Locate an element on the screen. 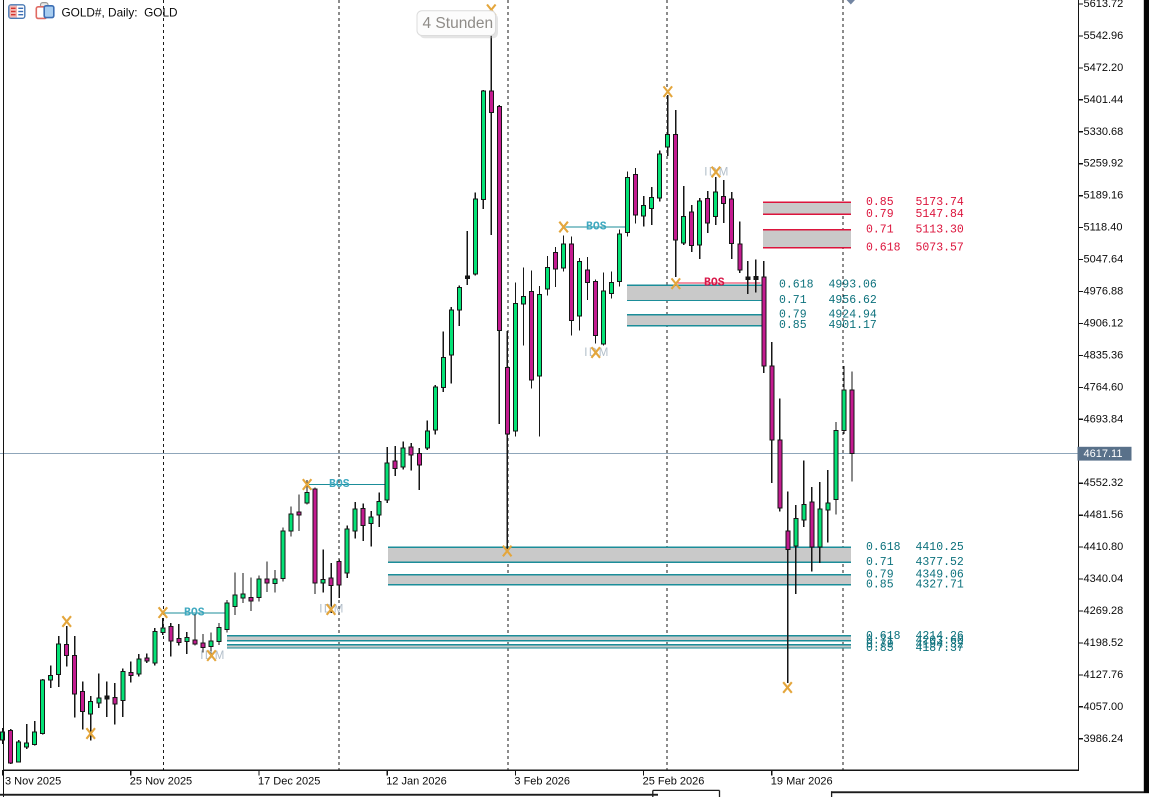 The height and width of the screenshot is (797, 1149). svg-text: 4993.06 is located at coordinates (853, 284).